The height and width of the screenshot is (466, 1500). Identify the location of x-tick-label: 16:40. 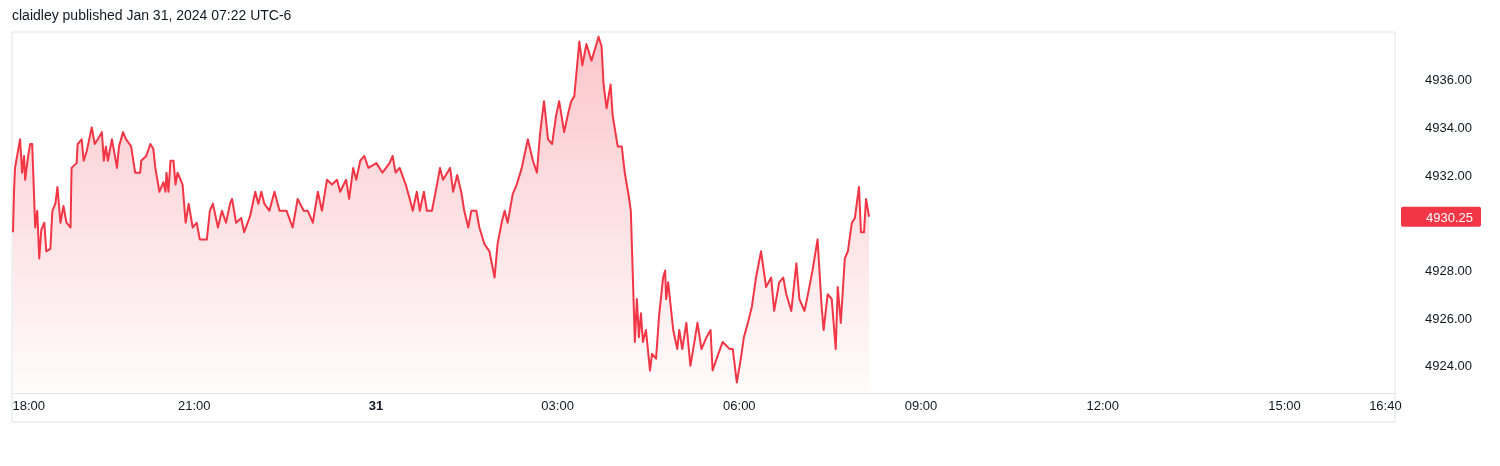
(1385, 406).